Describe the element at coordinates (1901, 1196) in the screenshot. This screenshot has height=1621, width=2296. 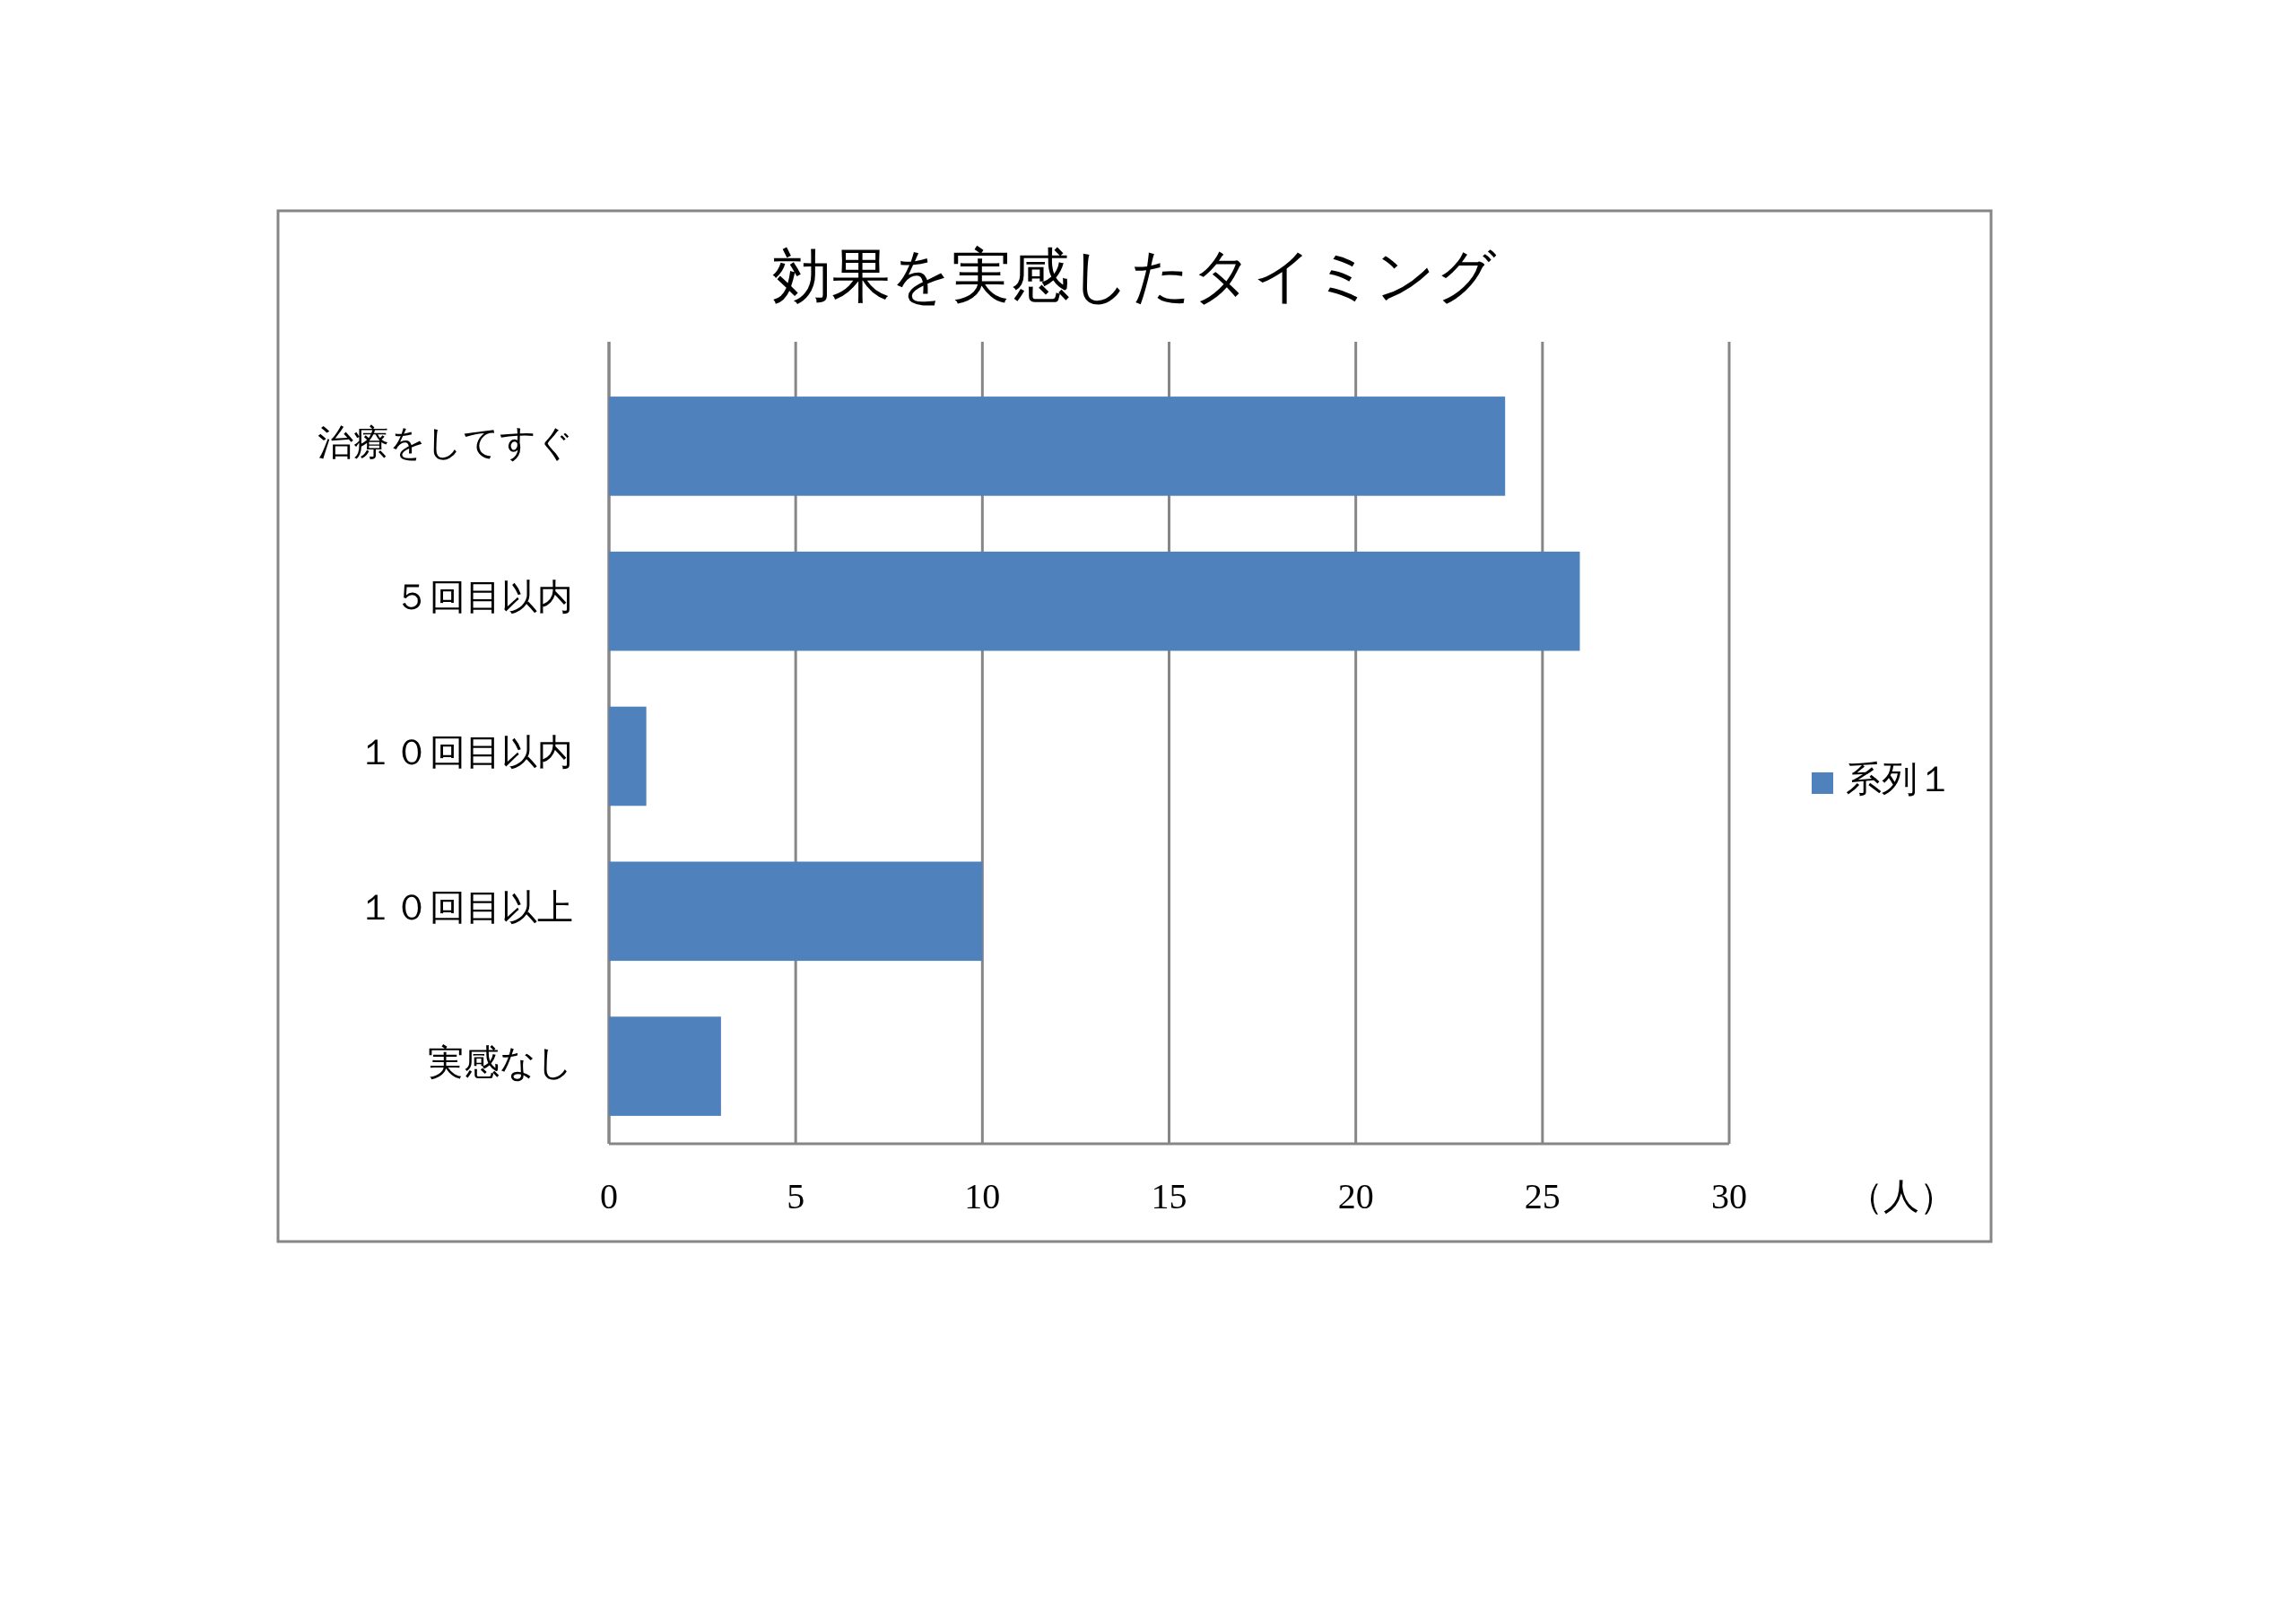
I see `x-axis-title: （人）` at that location.